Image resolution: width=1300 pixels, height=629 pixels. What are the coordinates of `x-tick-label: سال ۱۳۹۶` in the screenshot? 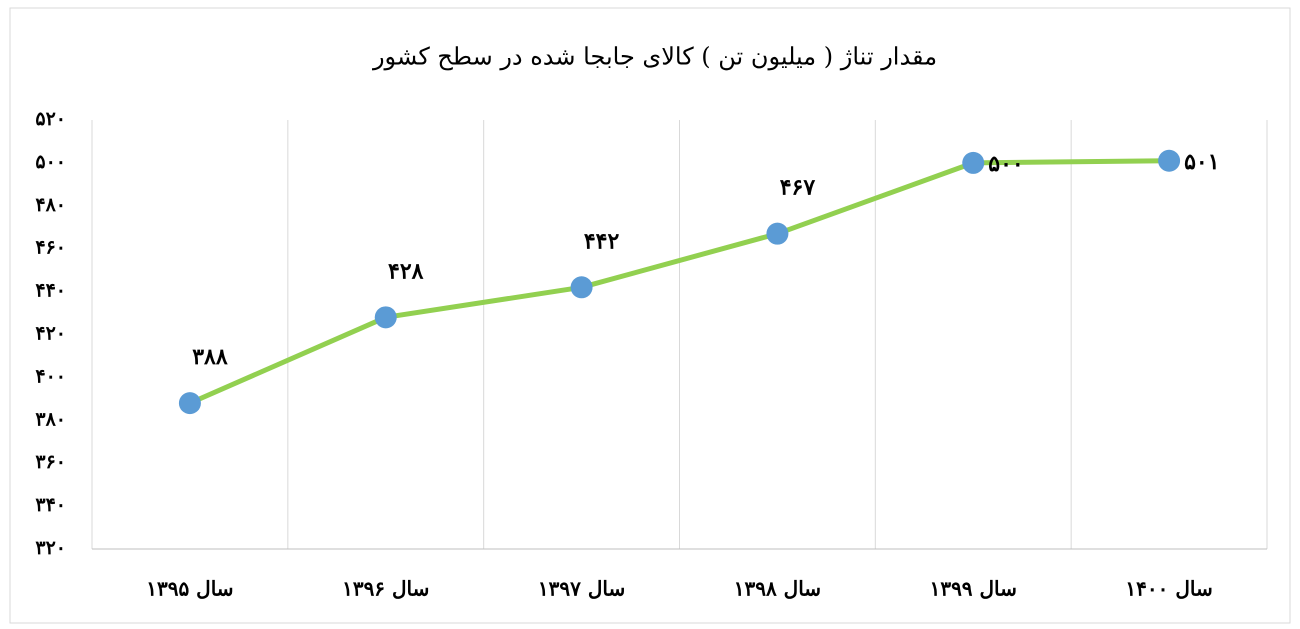 It's located at (385, 589).